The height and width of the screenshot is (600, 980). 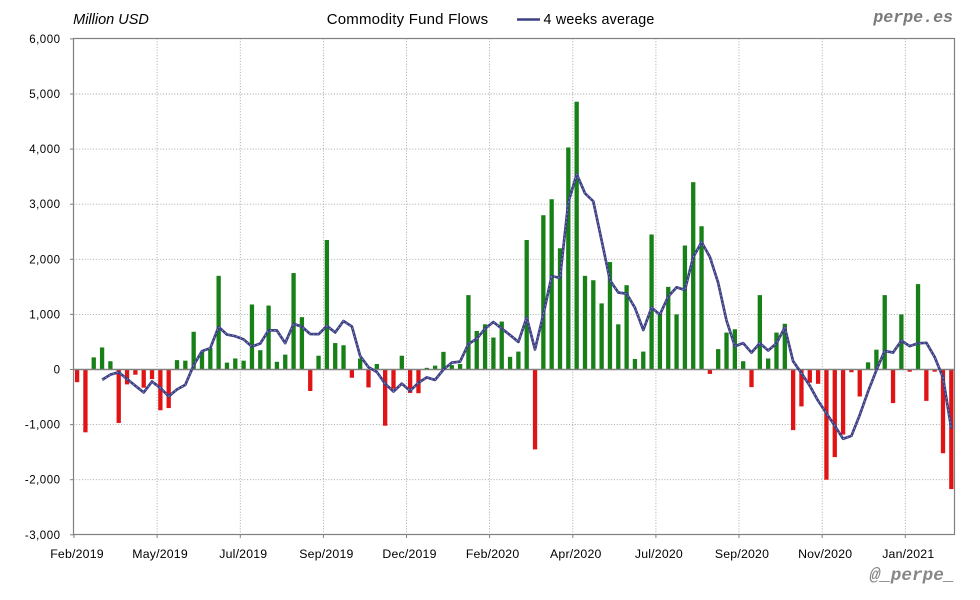 What do you see at coordinates (659, 554) in the screenshot?
I see `svg-text: Jul/2020` at bounding box center [659, 554].